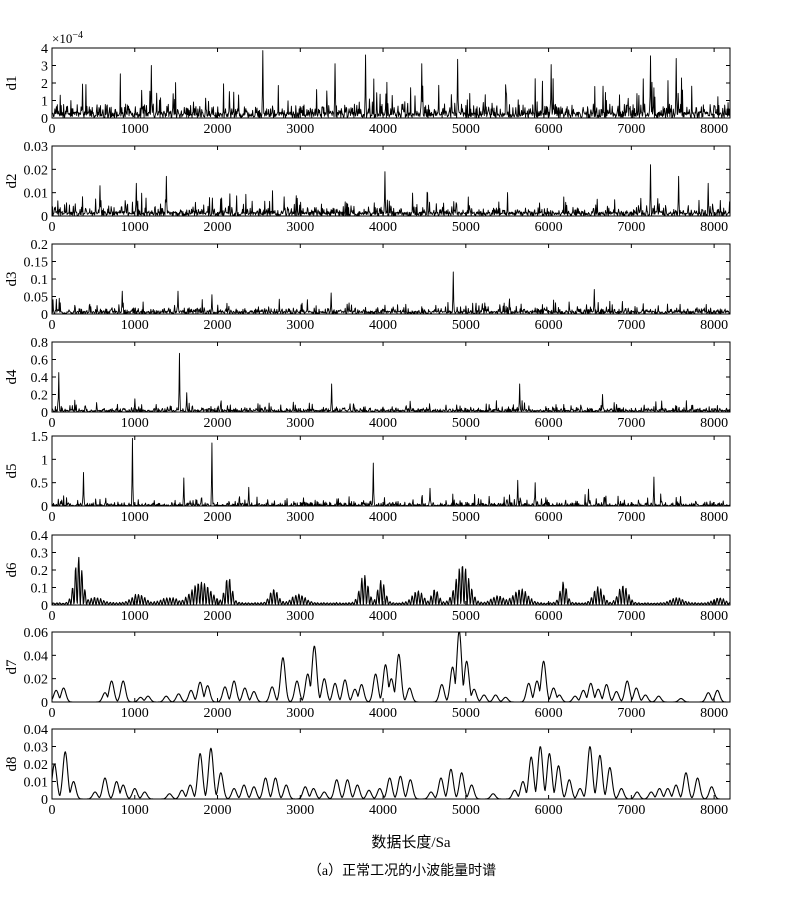  I want to click on series-line-d3, so click(391, 293).